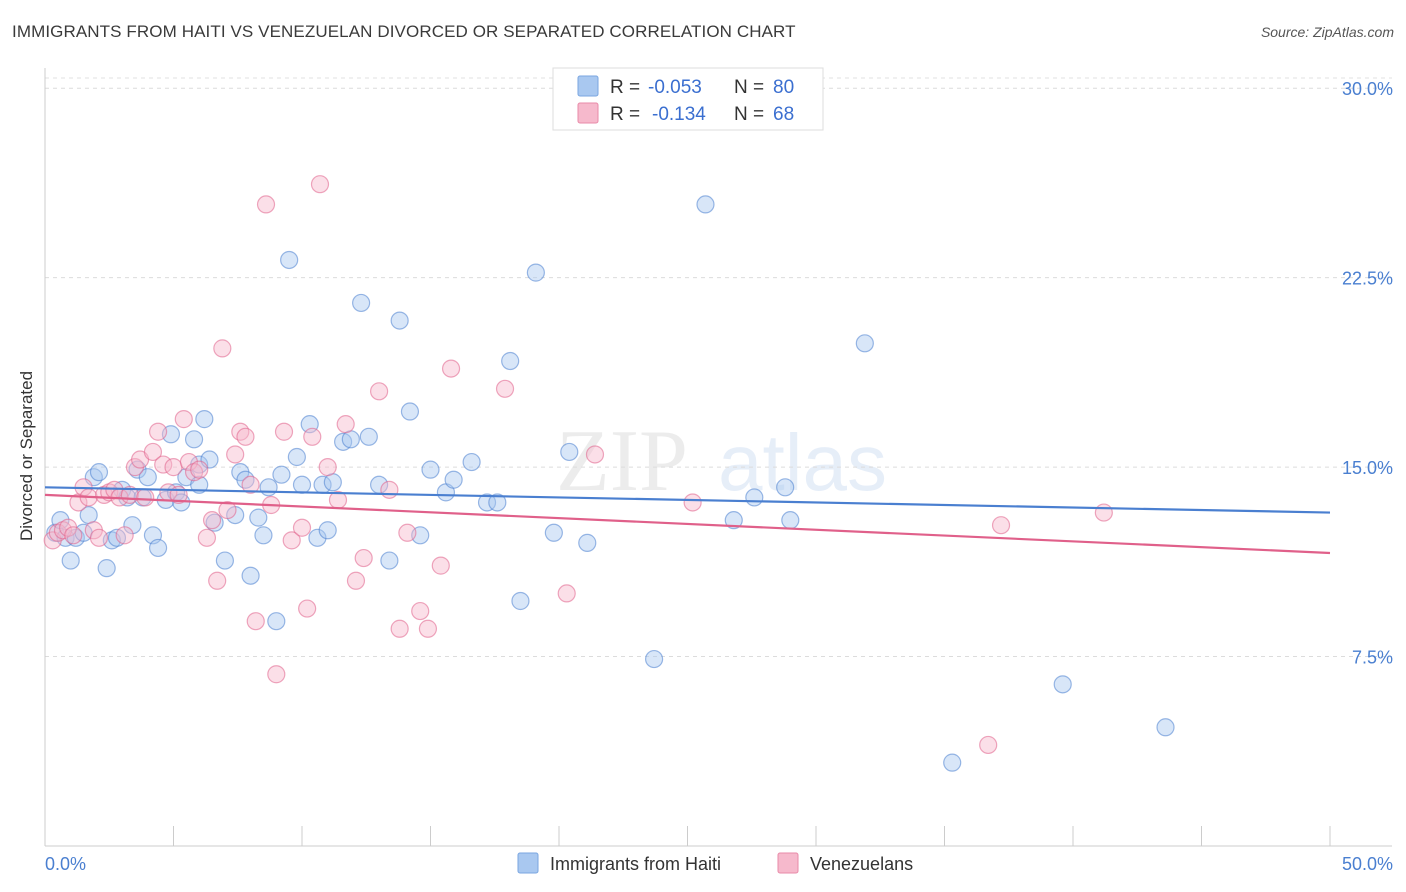 This screenshot has height=892, width=1406. Describe the element at coordinates (588, 113) in the screenshot. I see `legend-swatch-venezuelans` at that location.